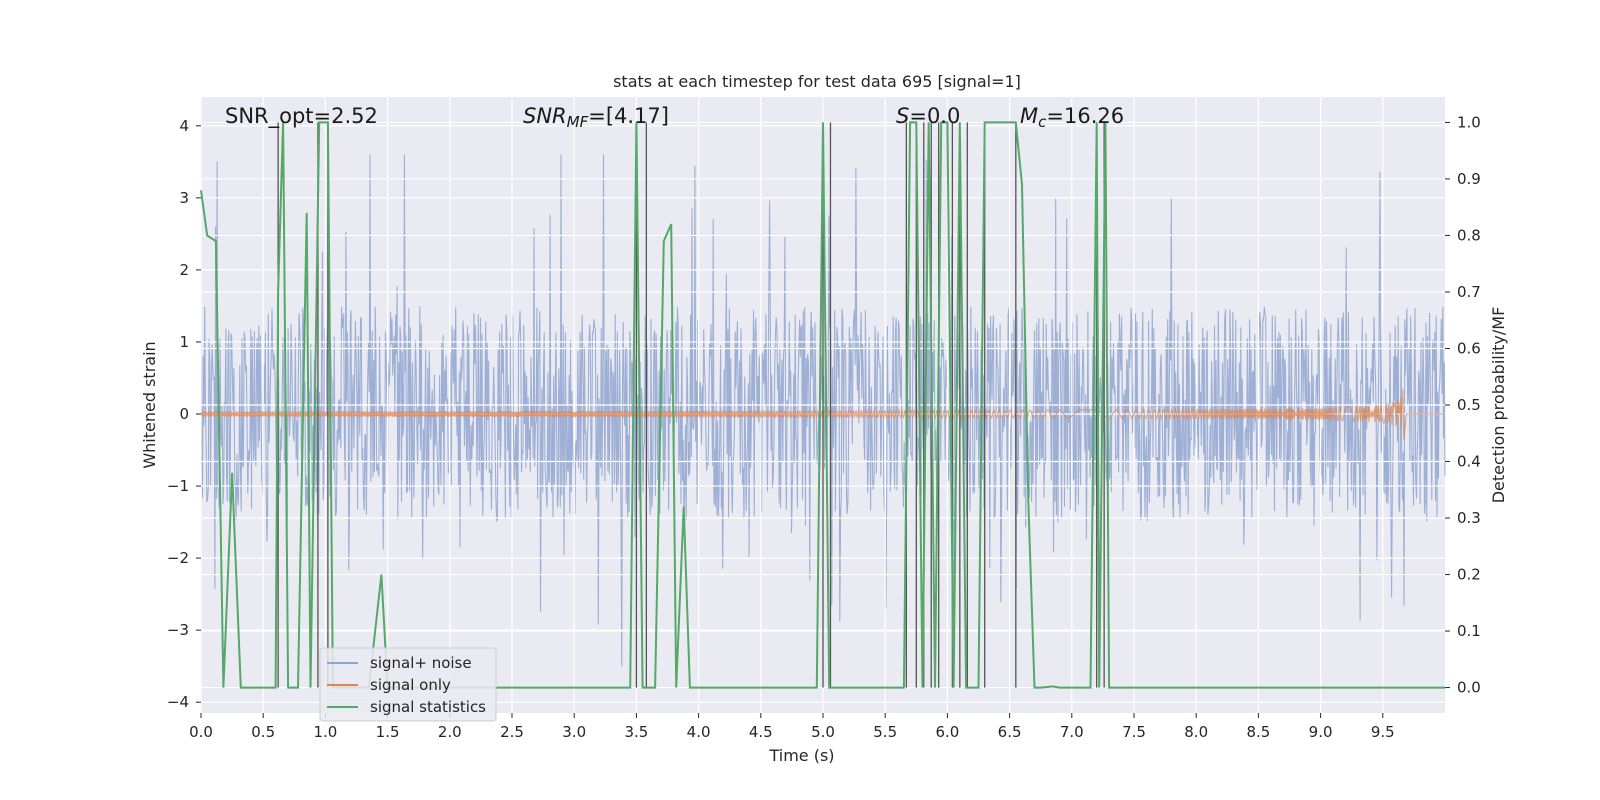 The width and height of the screenshot is (1600, 800). I want to click on x-tick-label: 5.0, so click(823, 732).